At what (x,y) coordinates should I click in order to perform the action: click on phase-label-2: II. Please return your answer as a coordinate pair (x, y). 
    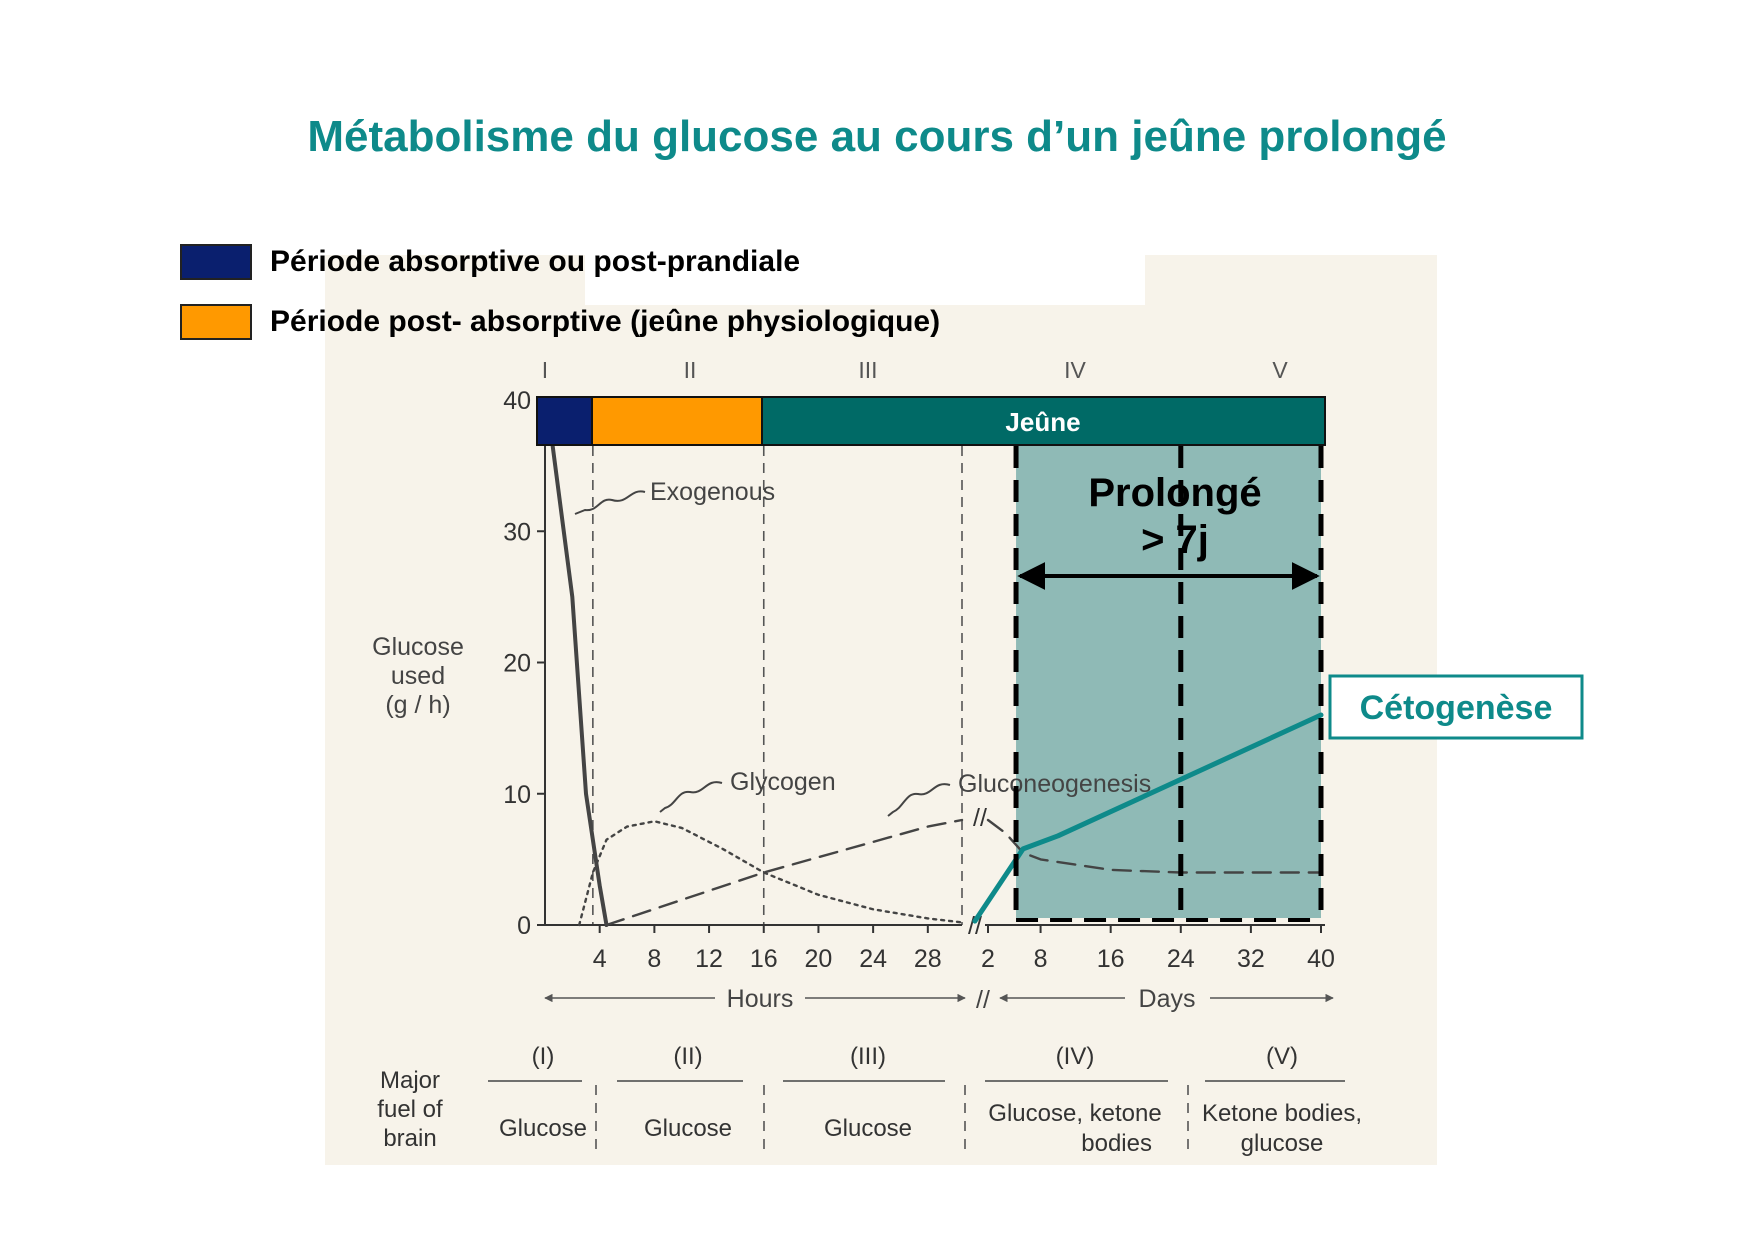
    Looking at the image, I should click on (690, 370).